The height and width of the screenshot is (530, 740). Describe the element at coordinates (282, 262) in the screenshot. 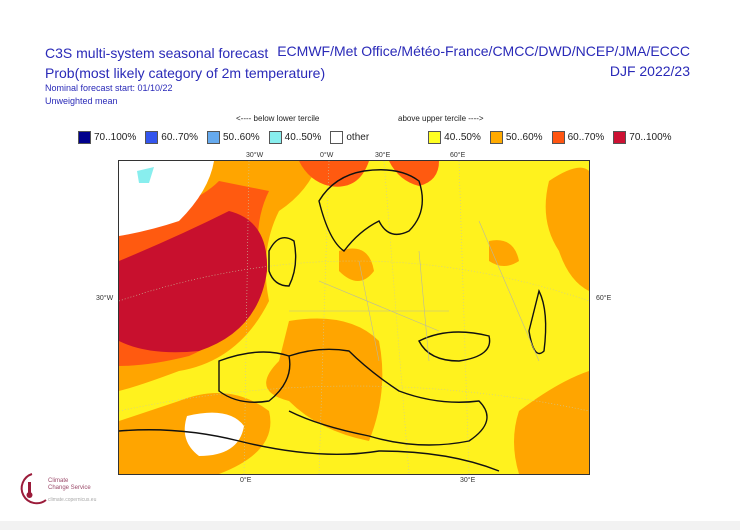

I see `coastline-britain` at that location.